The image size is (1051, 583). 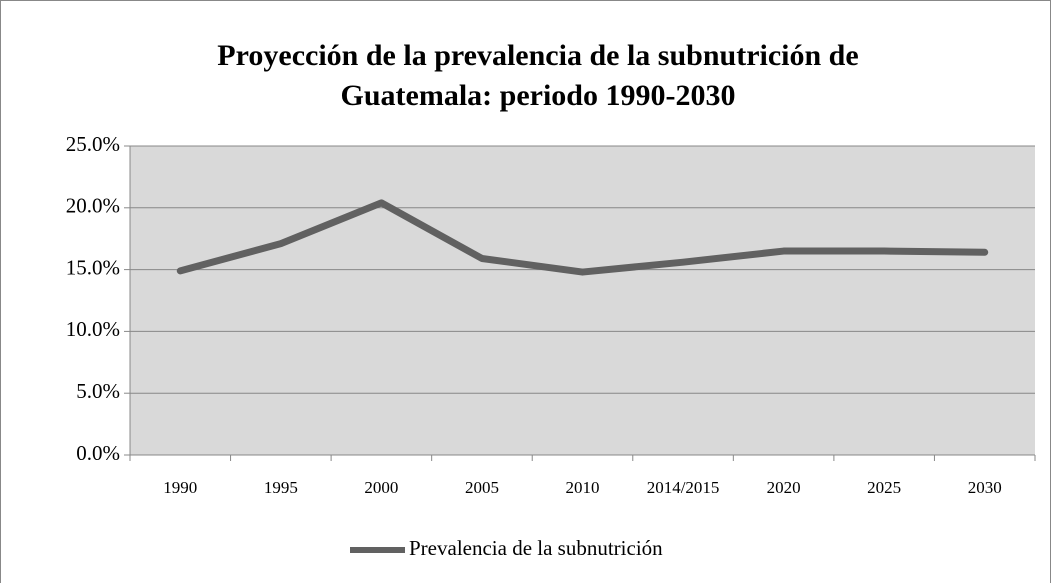 What do you see at coordinates (582, 237) in the screenshot?
I see `series-line` at bounding box center [582, 237].